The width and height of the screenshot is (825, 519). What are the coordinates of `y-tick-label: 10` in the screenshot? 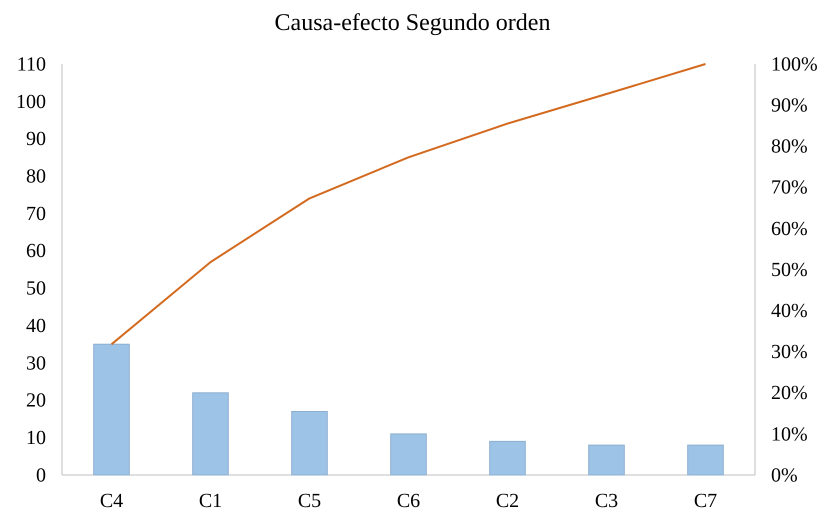 It's located at (36, 438).